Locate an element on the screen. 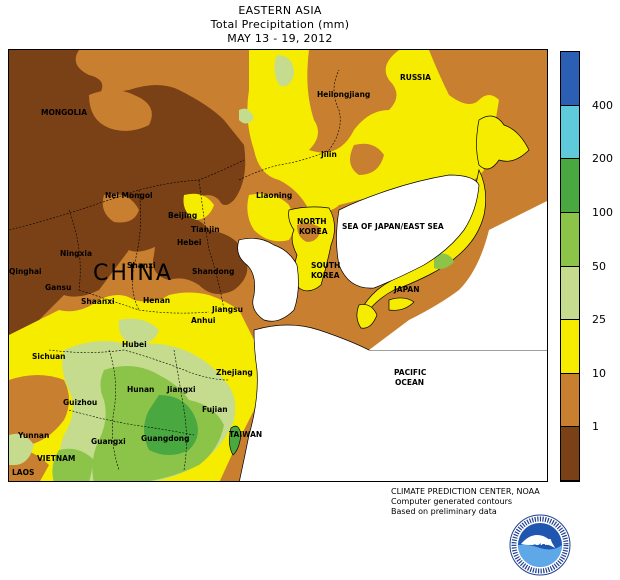 This screenshot has width=620, height=580. label-gansu: Gansu is located at coordinates (58, 287).